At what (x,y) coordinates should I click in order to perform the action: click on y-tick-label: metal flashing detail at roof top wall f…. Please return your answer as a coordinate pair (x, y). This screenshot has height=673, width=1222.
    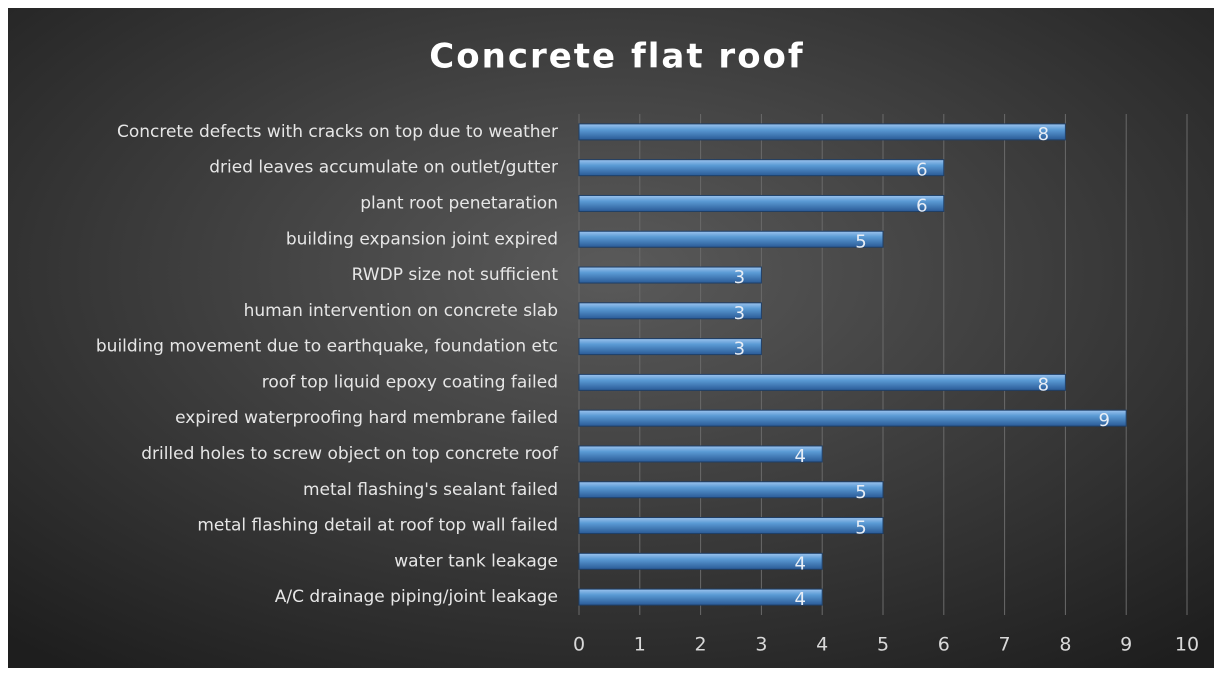
    Looking at the image, I should click on (377, 526).